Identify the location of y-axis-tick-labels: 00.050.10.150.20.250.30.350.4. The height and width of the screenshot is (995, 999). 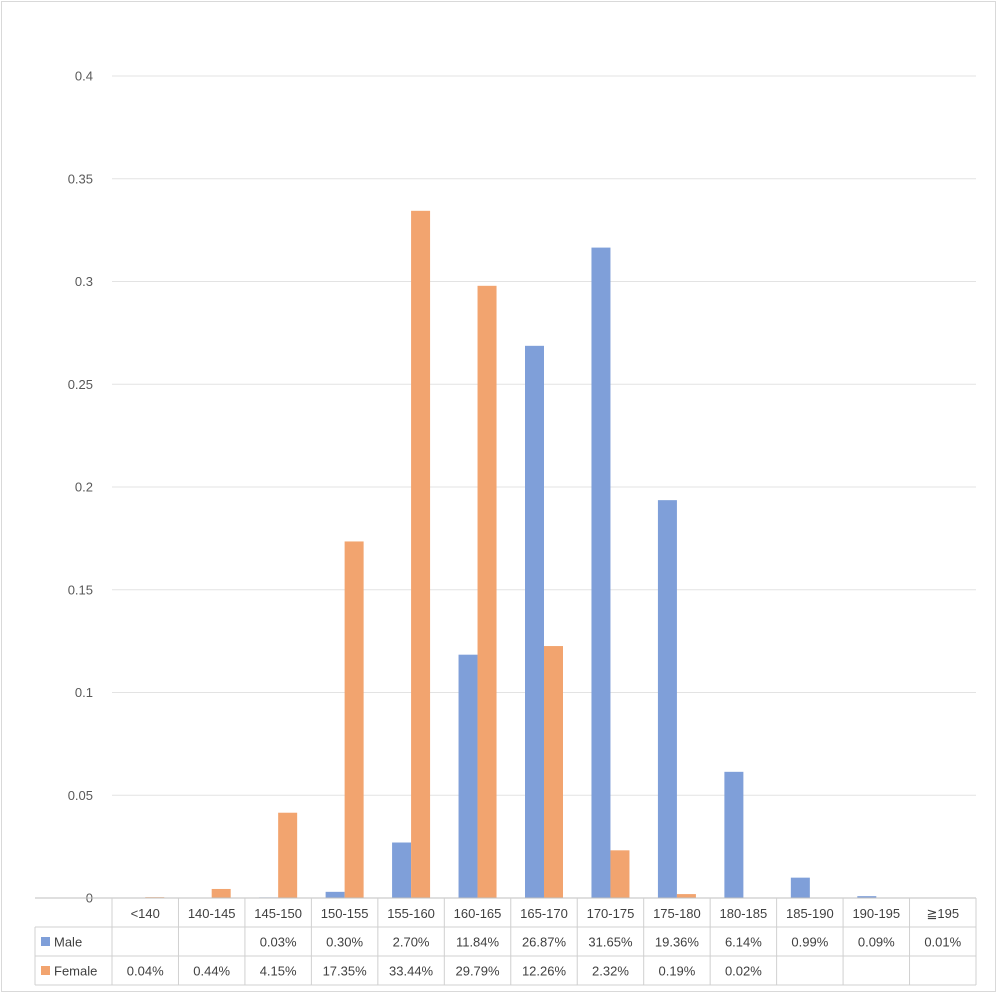
(80, 487).